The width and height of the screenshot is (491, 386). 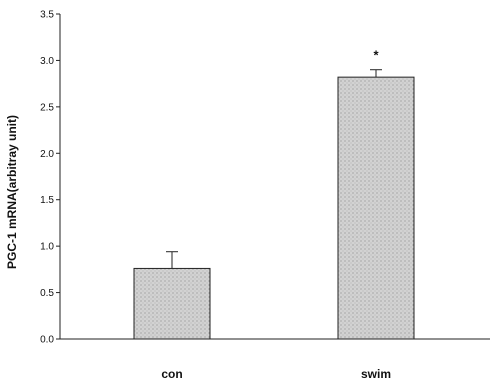 What do you see at coordinates (47, 247) in the screenshot?
I see `y-tick-label: 1.0` at bounding box center [47, 247].